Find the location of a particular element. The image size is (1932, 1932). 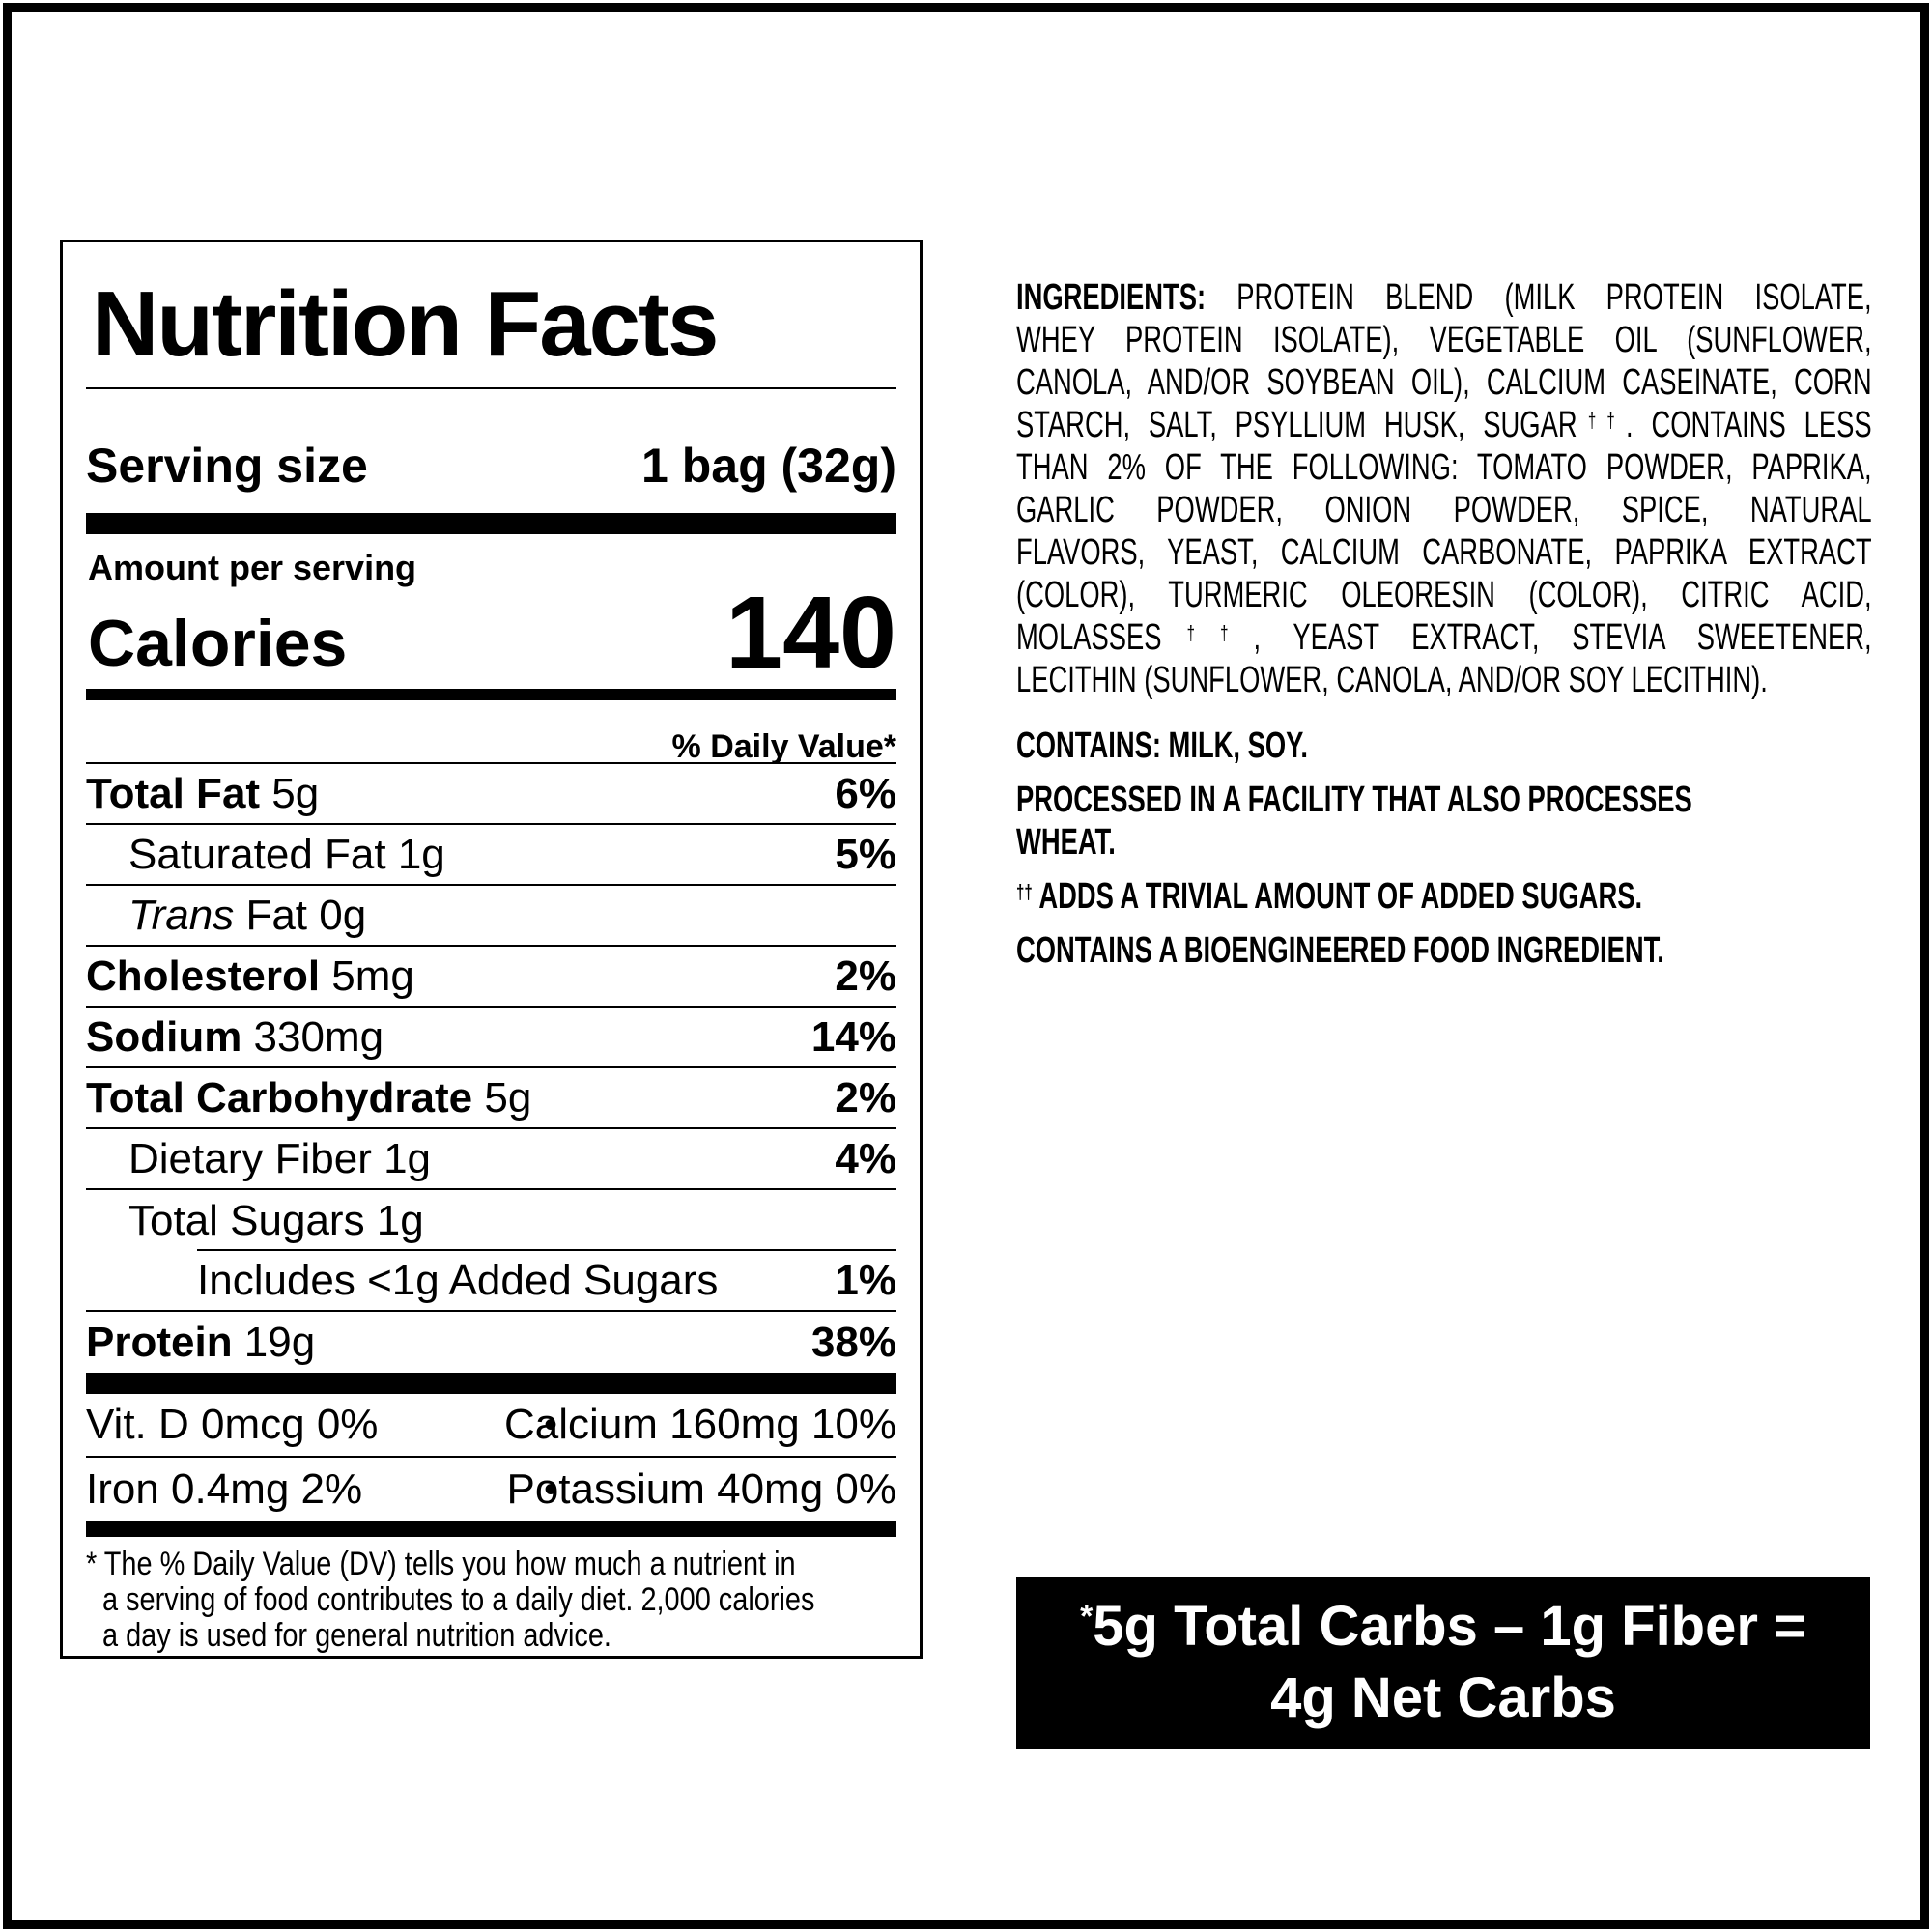

daily-value-percent: 38% is located at coordinates (853, 1342).